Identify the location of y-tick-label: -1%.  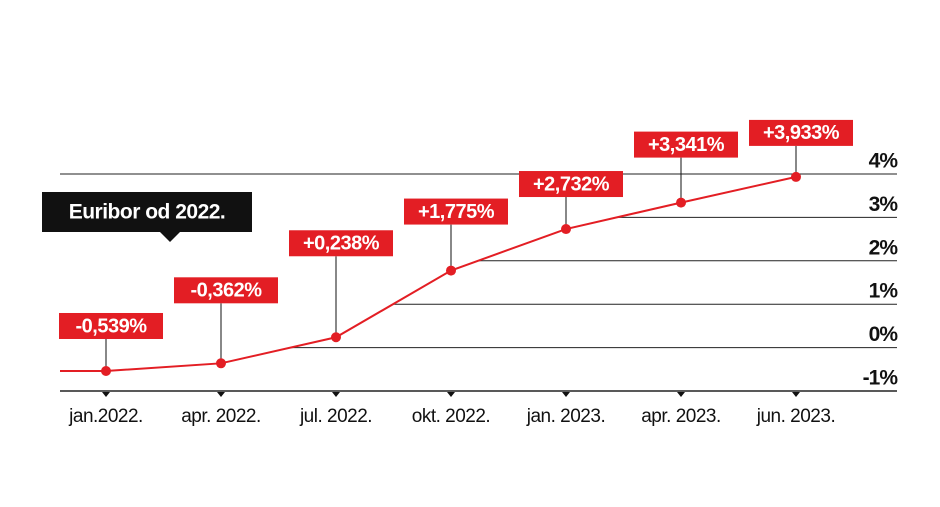
(881, 378).